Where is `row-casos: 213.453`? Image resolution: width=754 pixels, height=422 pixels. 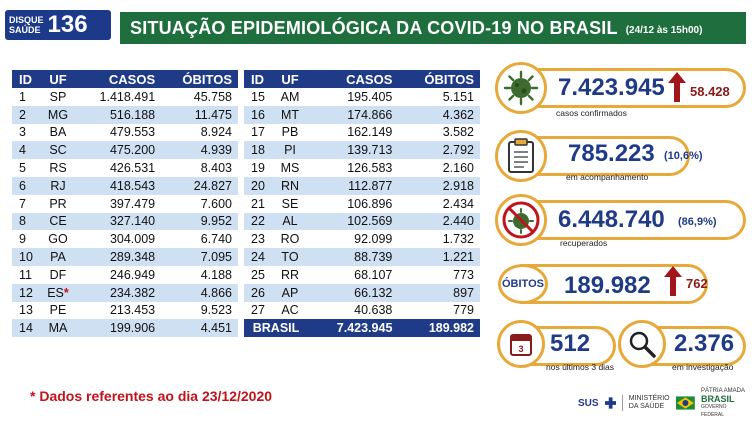 row-casos: 213.453 is located at coordinates (119, 310).